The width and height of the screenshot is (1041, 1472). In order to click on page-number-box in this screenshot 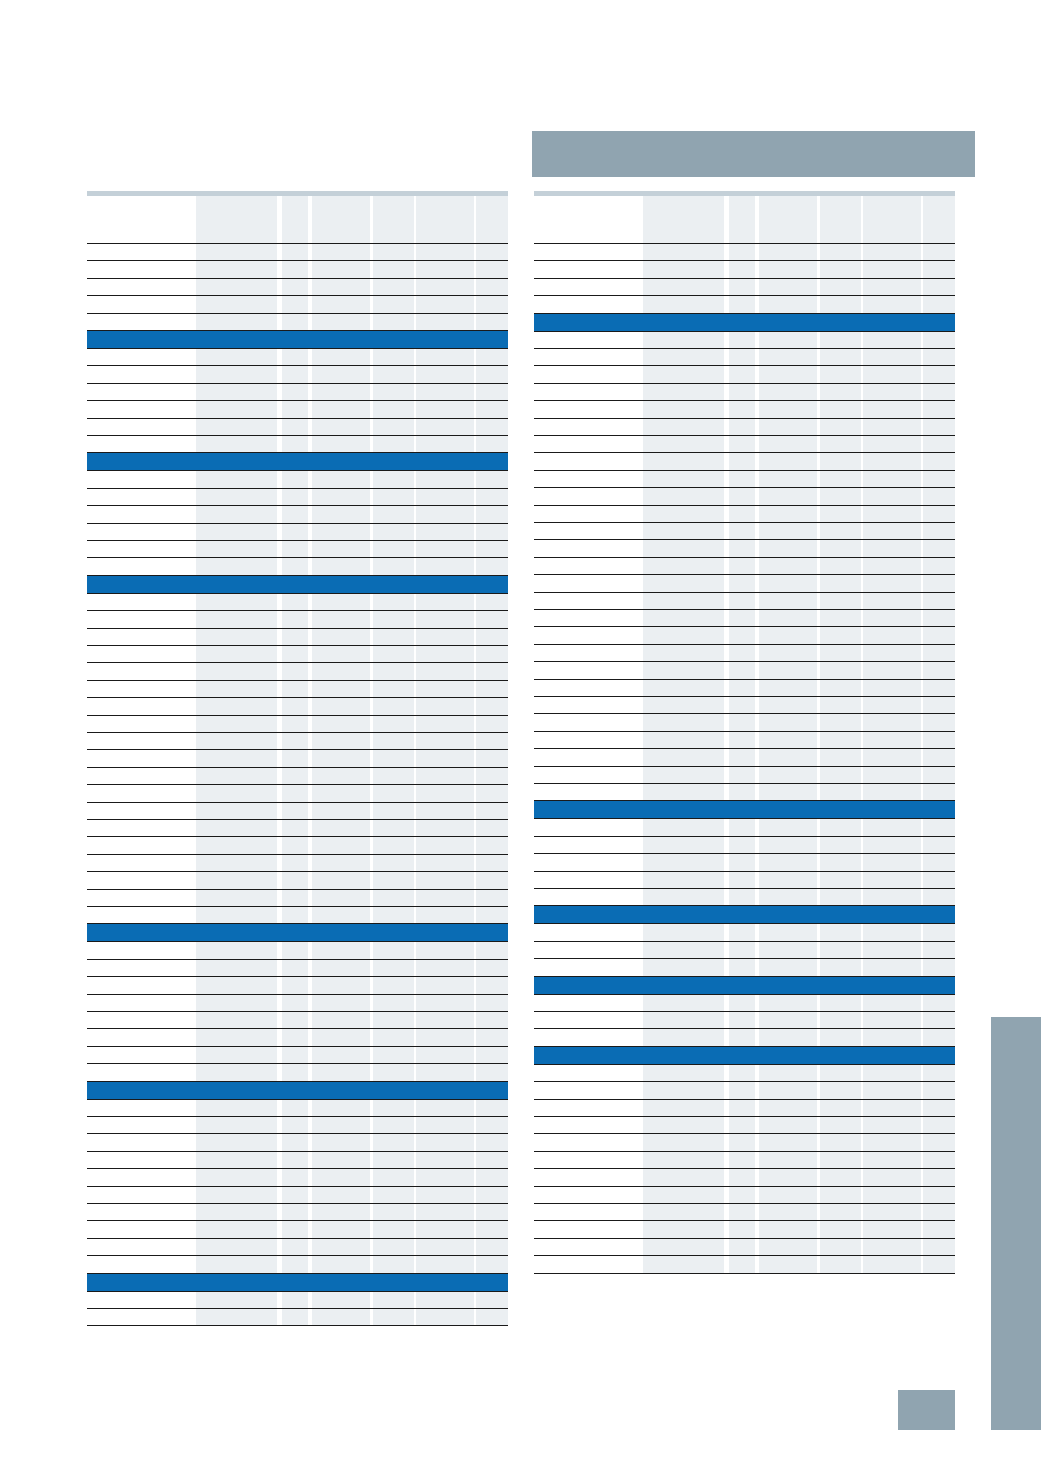, I will do `click(926, 1410)`.